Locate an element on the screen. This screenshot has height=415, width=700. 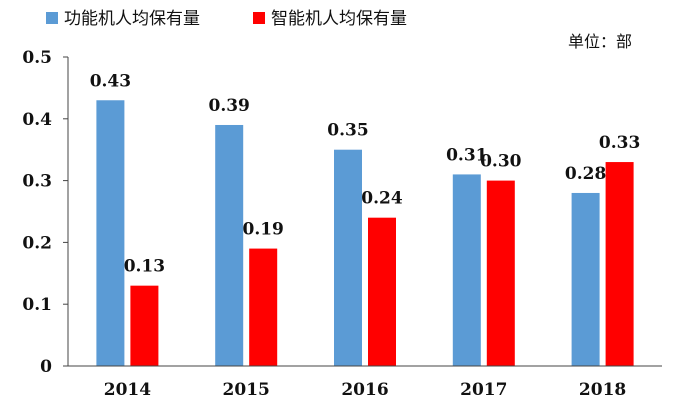
unit-label: 单位：部 is located at coordinates (600, 41).